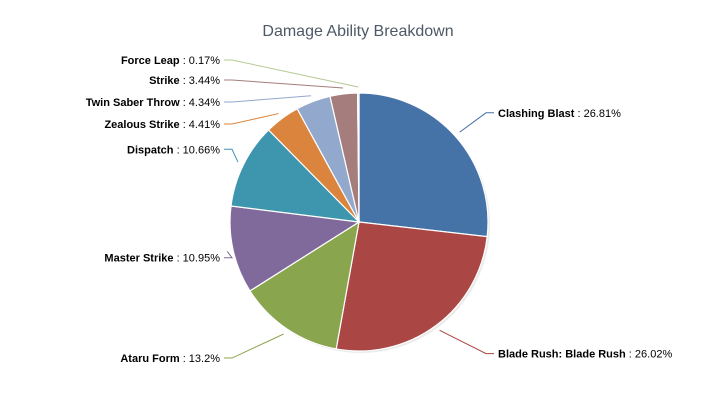  I want to click on data-label-blade-rush-blade-rush: Blade Rush: Blade Rush : 26.02%, so click(585, 355).